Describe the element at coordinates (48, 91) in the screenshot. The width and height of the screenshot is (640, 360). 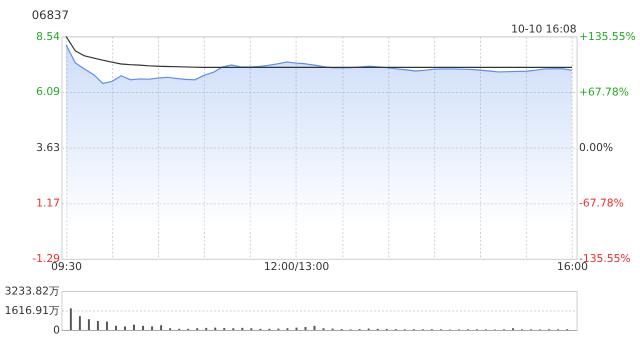
I see `y-tick-label: 6.09` at that location.